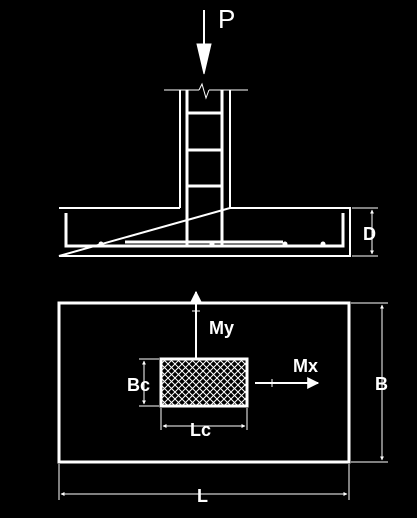  Describe the element at coordinates (200, 430) in the screenshot. I see `column-length-label: Lc` at that location.